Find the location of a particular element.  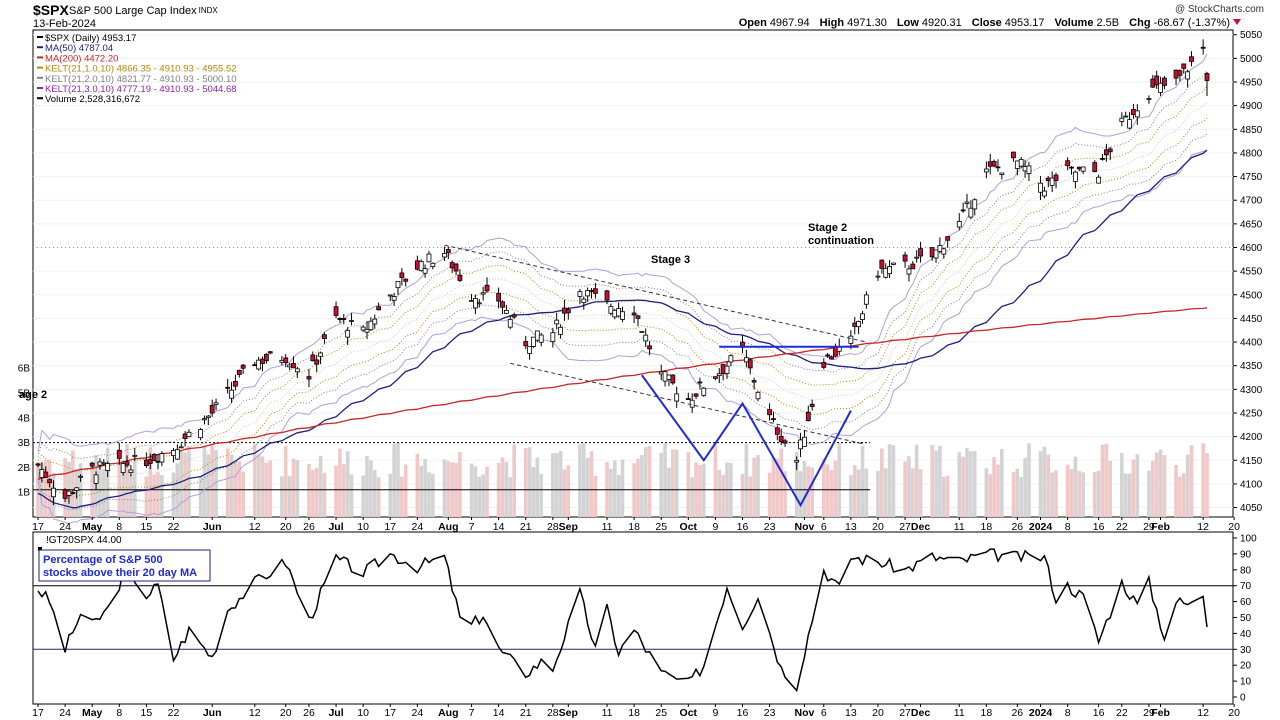

x-tick-label: 6 is located at coordinates (824, 527).